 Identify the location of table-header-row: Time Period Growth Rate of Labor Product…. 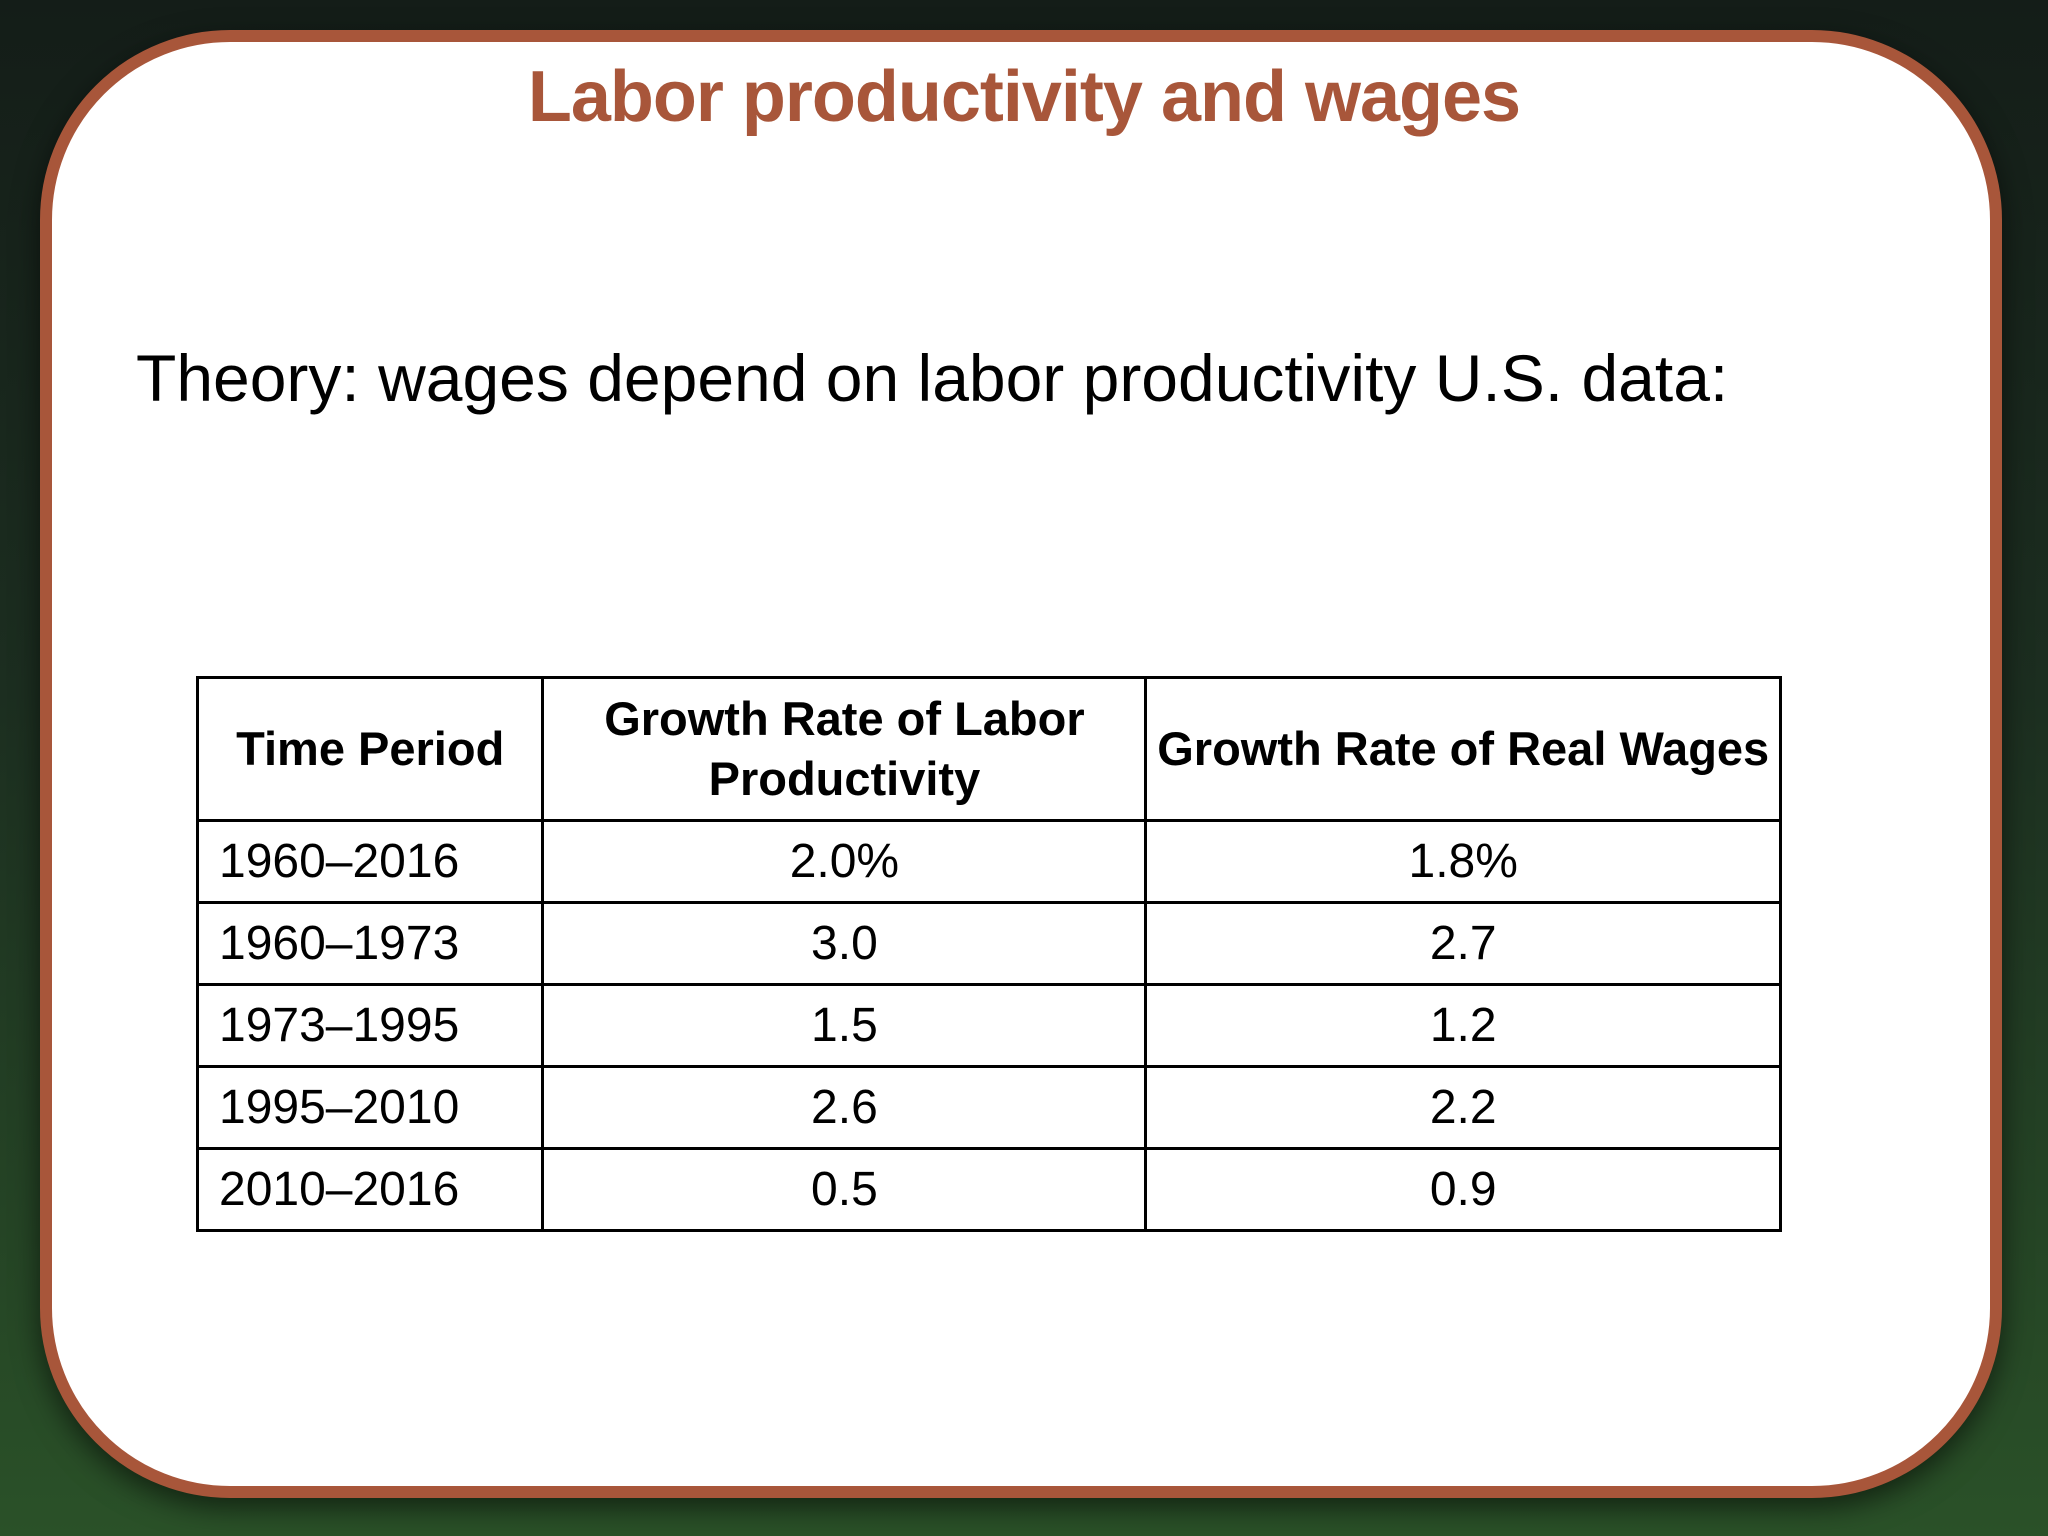
(988, 749).